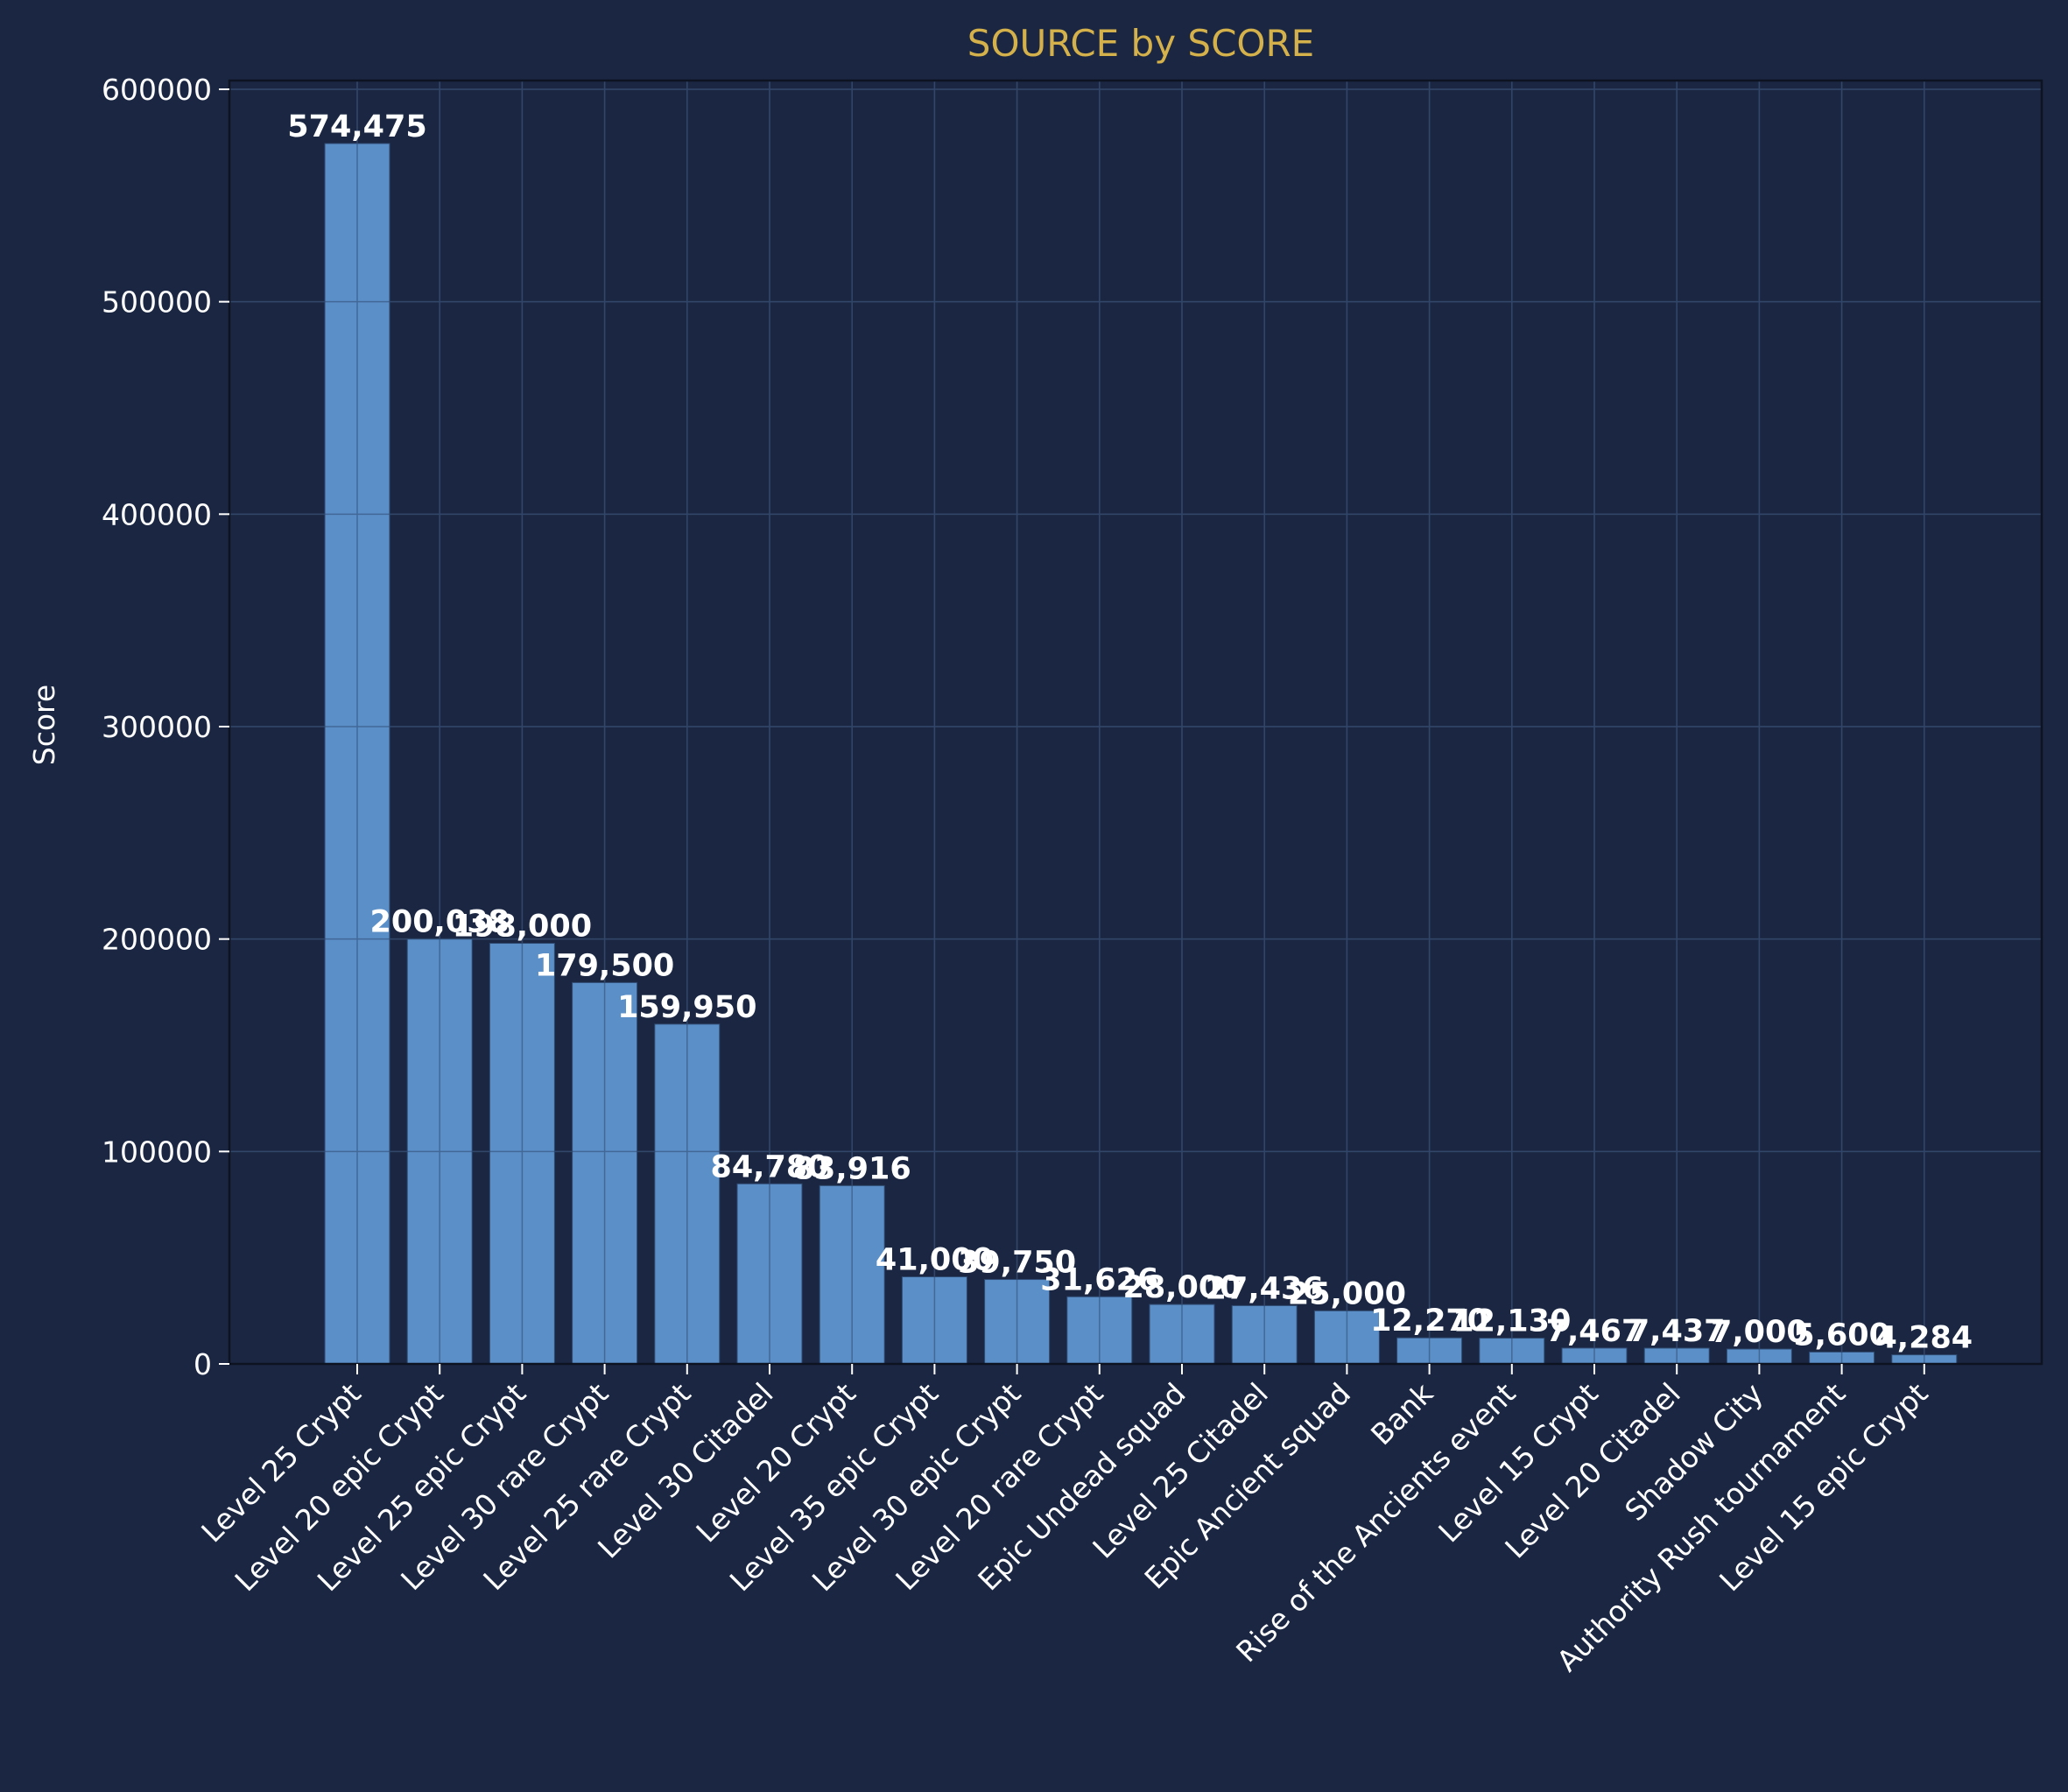 Image resolution: width=2068 pixels, height=1792 pixels. What do you see at coordinates (157, 302) in the screenshot?
I see `y-tick-label: 500000` at bounding box center [157, 302].